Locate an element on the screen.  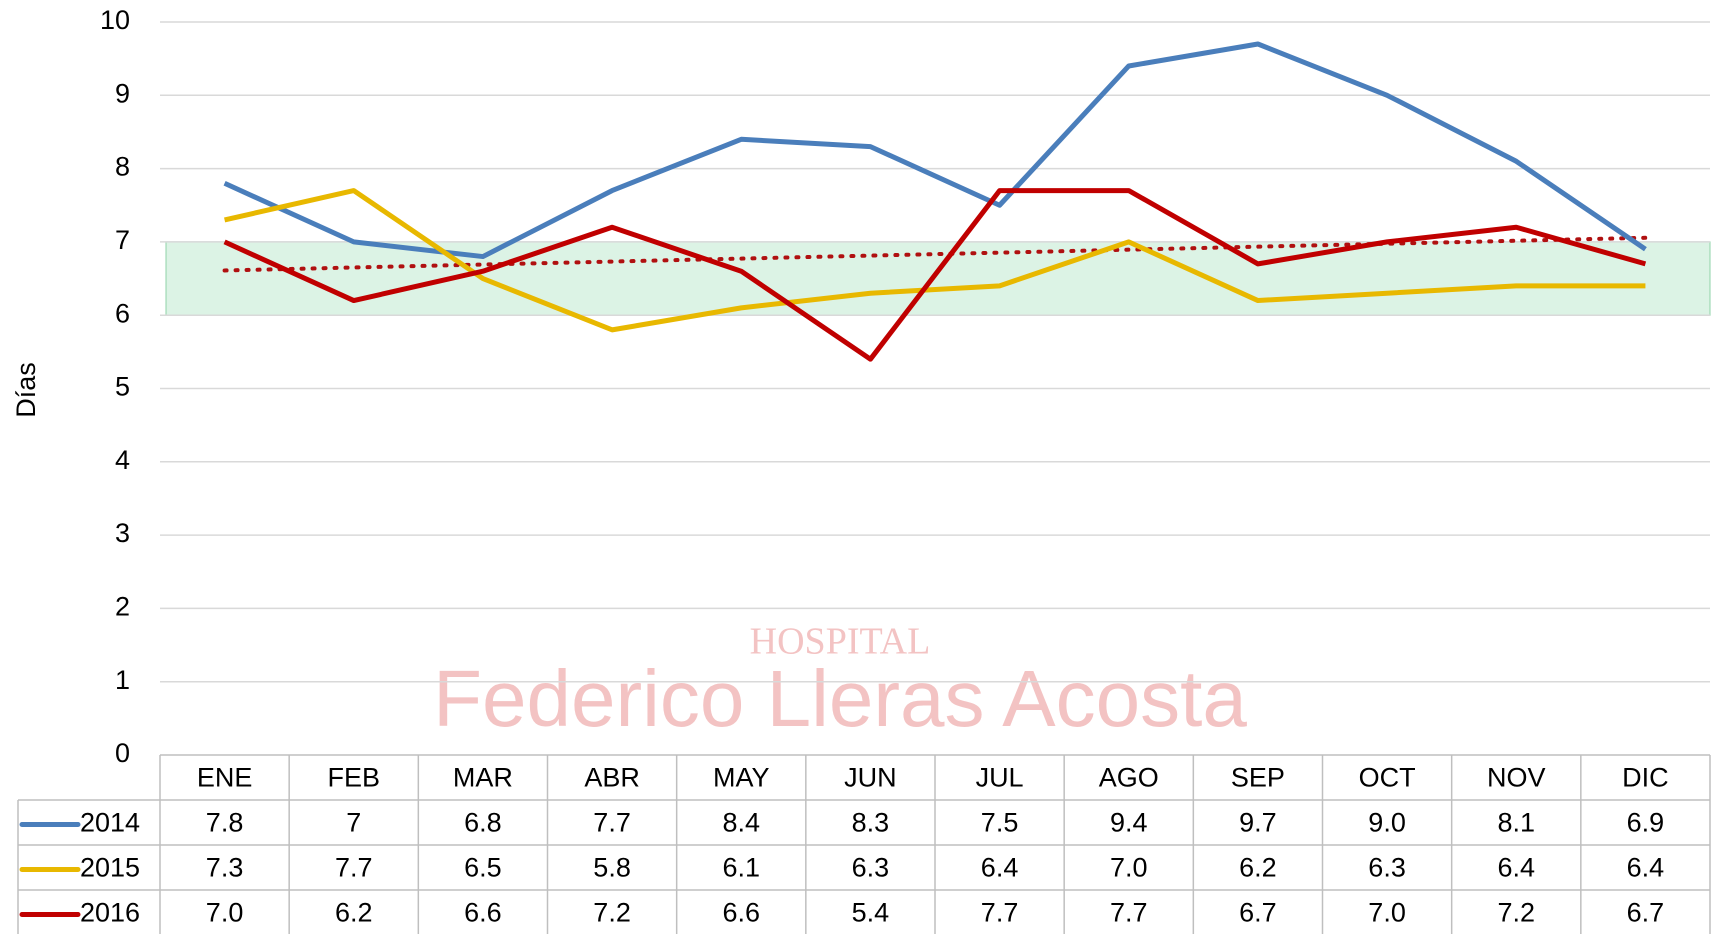
watermark: HOSPITAL is located at coordinates (840, 642).